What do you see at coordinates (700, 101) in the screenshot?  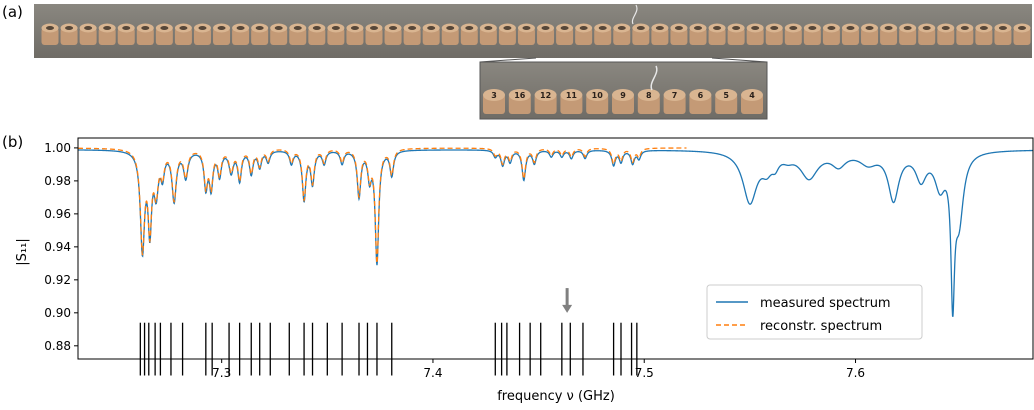 I see `inset-puck: 6` at bounding box center [700, 101].